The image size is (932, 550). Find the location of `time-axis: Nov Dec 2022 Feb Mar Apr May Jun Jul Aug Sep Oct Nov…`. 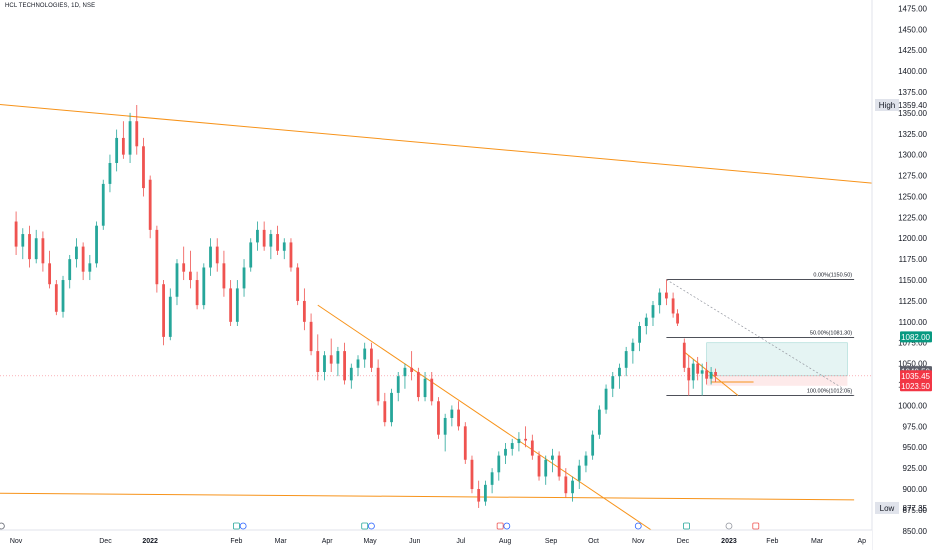

time-axis: Nov Dec 2022 Feb Mar Apr May Jun Jul Aug Sep Oct Nov… is located at coordinates (436, 536).